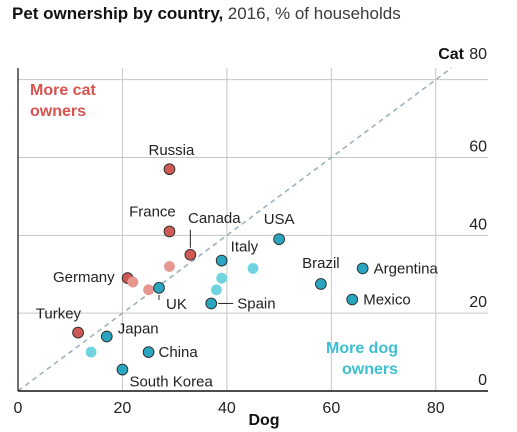 Image resolution: width=517 pixels, height=432 pixels. Describe the element at coordinates (279, 239) in the screenshot. I see `point-usa` at that location.